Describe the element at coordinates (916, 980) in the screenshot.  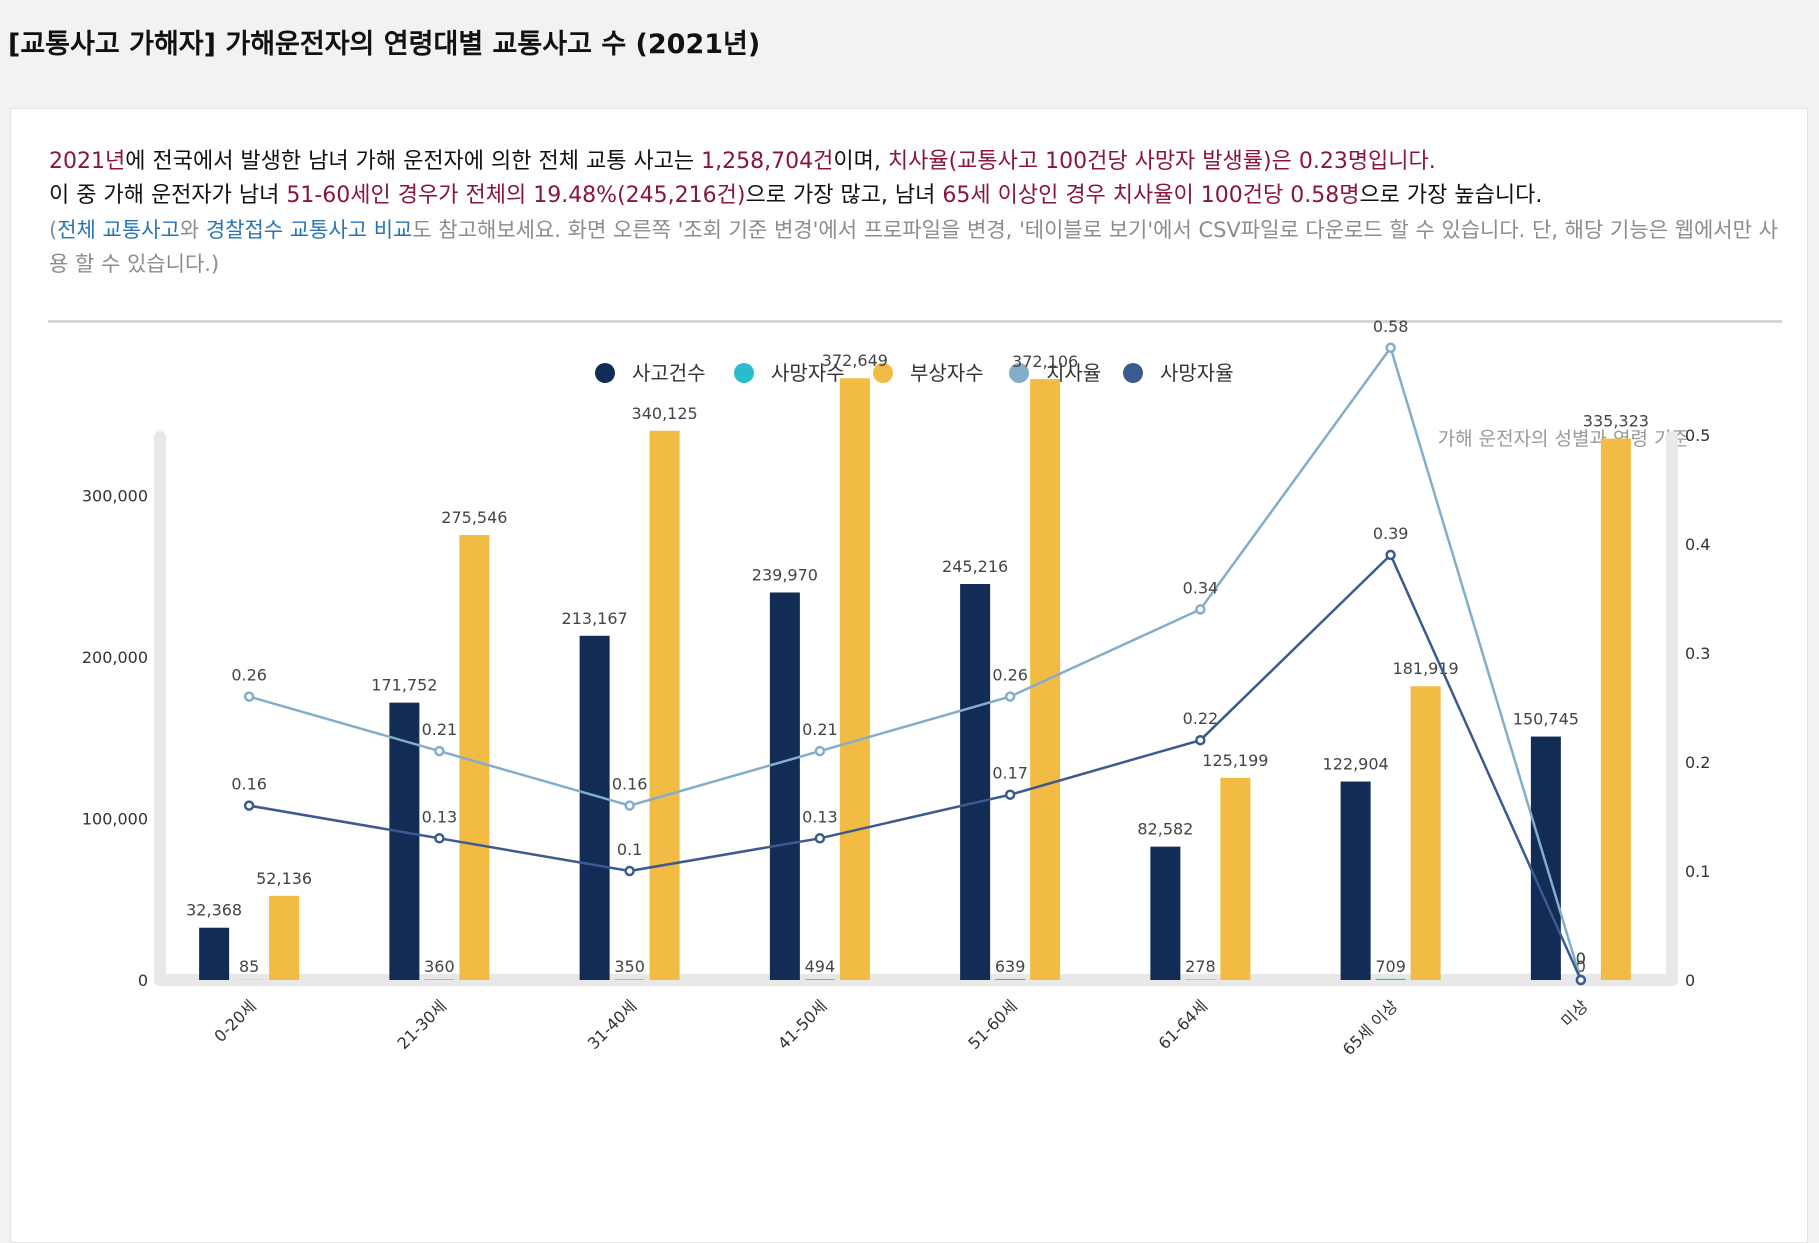
I see `x-axis-rail` at that location.